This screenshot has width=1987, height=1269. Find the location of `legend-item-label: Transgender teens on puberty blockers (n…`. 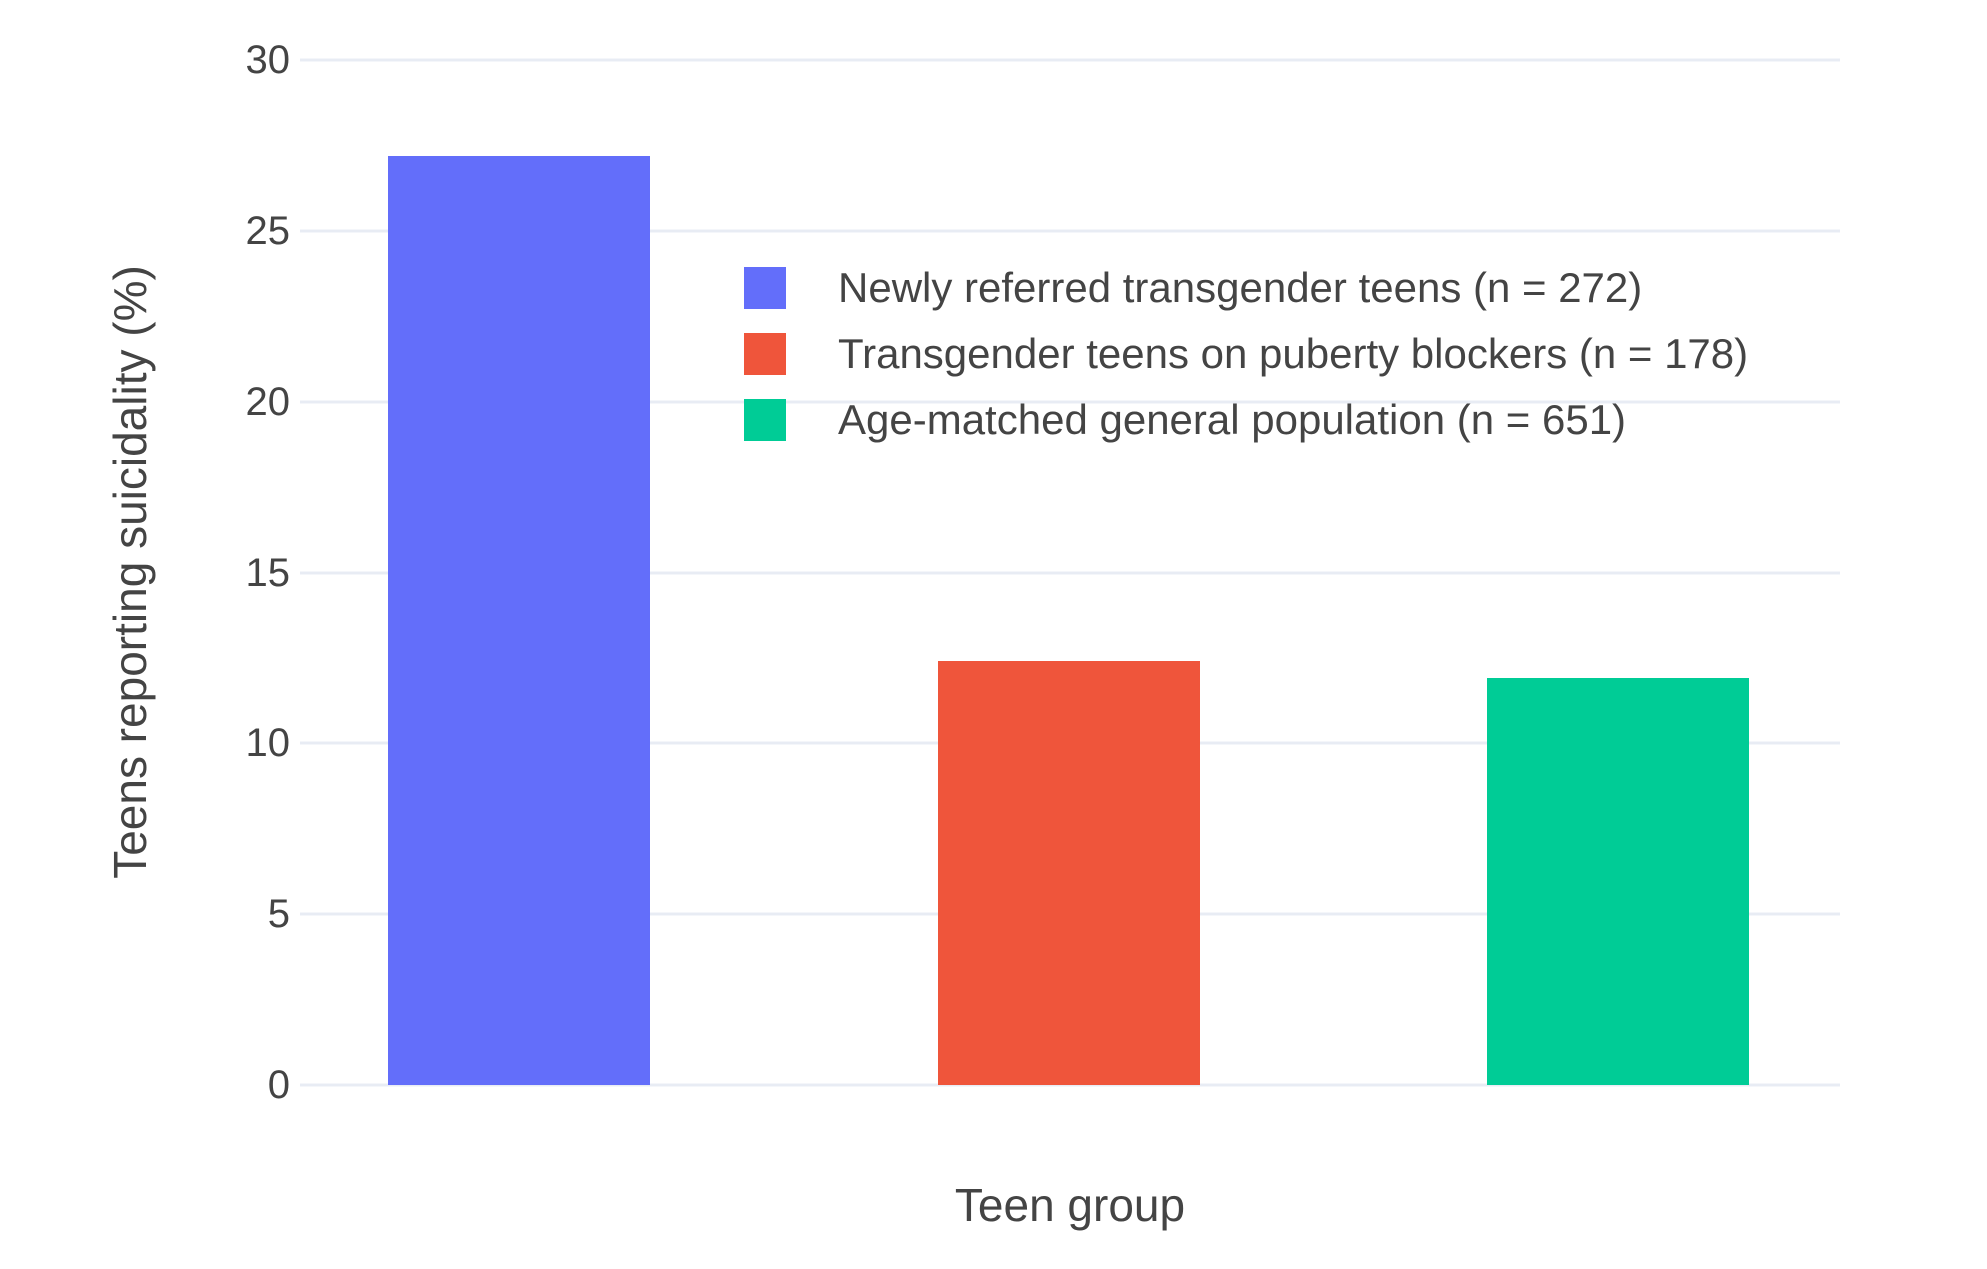

legend-item-label: Transgender teens on puberty blockers (n… is located at coordinates (1293, 353).